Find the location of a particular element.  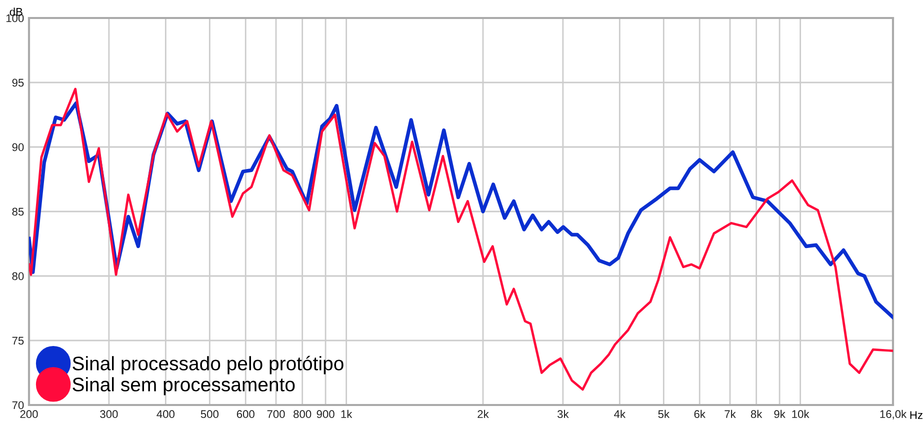

x-tick-label: 9k is located at coordinates (780, 414).